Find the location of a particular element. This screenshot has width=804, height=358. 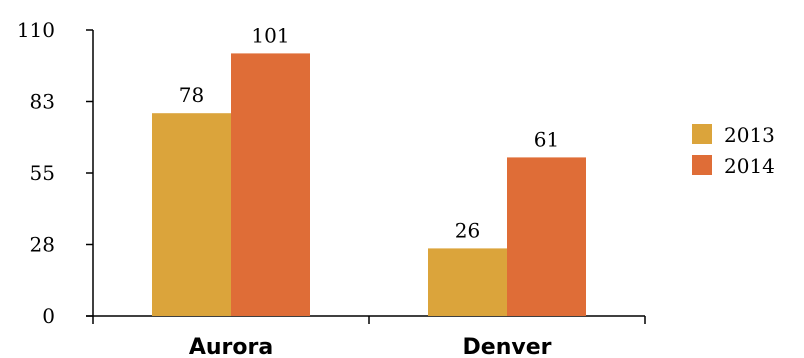

legend-label: 2014 is located at coordinates (749, 166).